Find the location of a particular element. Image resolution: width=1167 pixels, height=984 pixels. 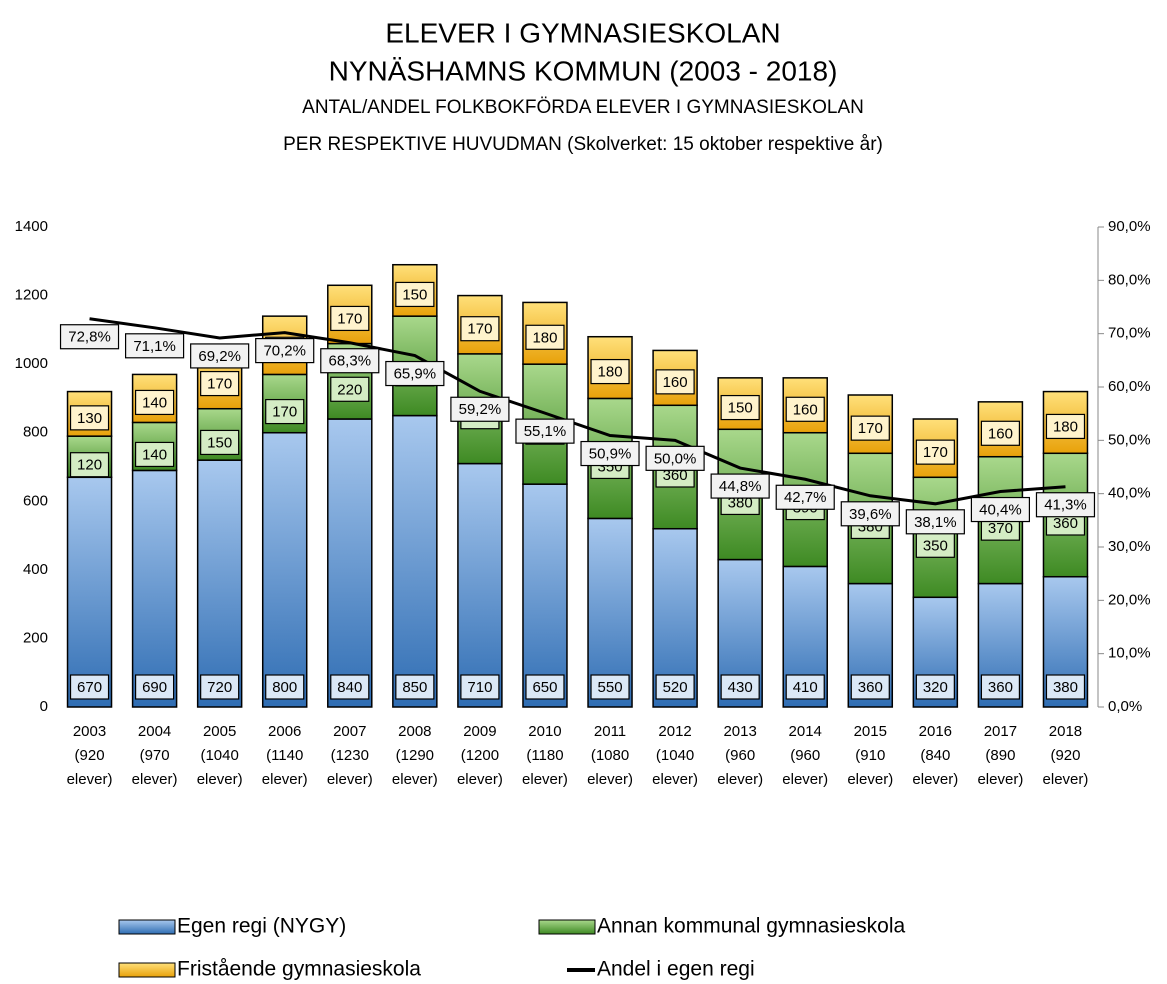

line-label: 71,1% is located at coordinates (154, 346).